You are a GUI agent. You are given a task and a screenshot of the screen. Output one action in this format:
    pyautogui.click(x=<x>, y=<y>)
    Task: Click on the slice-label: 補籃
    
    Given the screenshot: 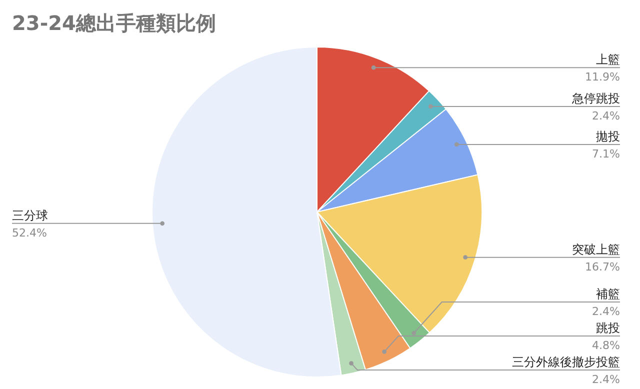 What is the action you would take?
    pyautogui.click(x=608, y=294)
    